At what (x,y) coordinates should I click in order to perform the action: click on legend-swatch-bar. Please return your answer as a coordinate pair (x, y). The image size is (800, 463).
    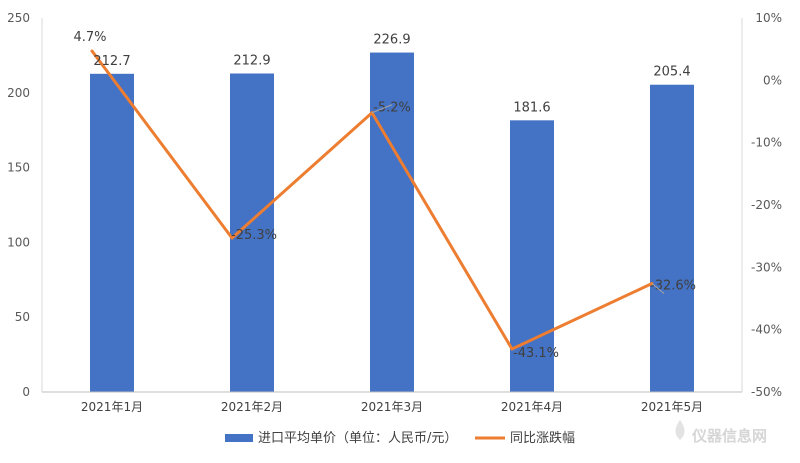
    Looking at the image, I should click on (239, 438).